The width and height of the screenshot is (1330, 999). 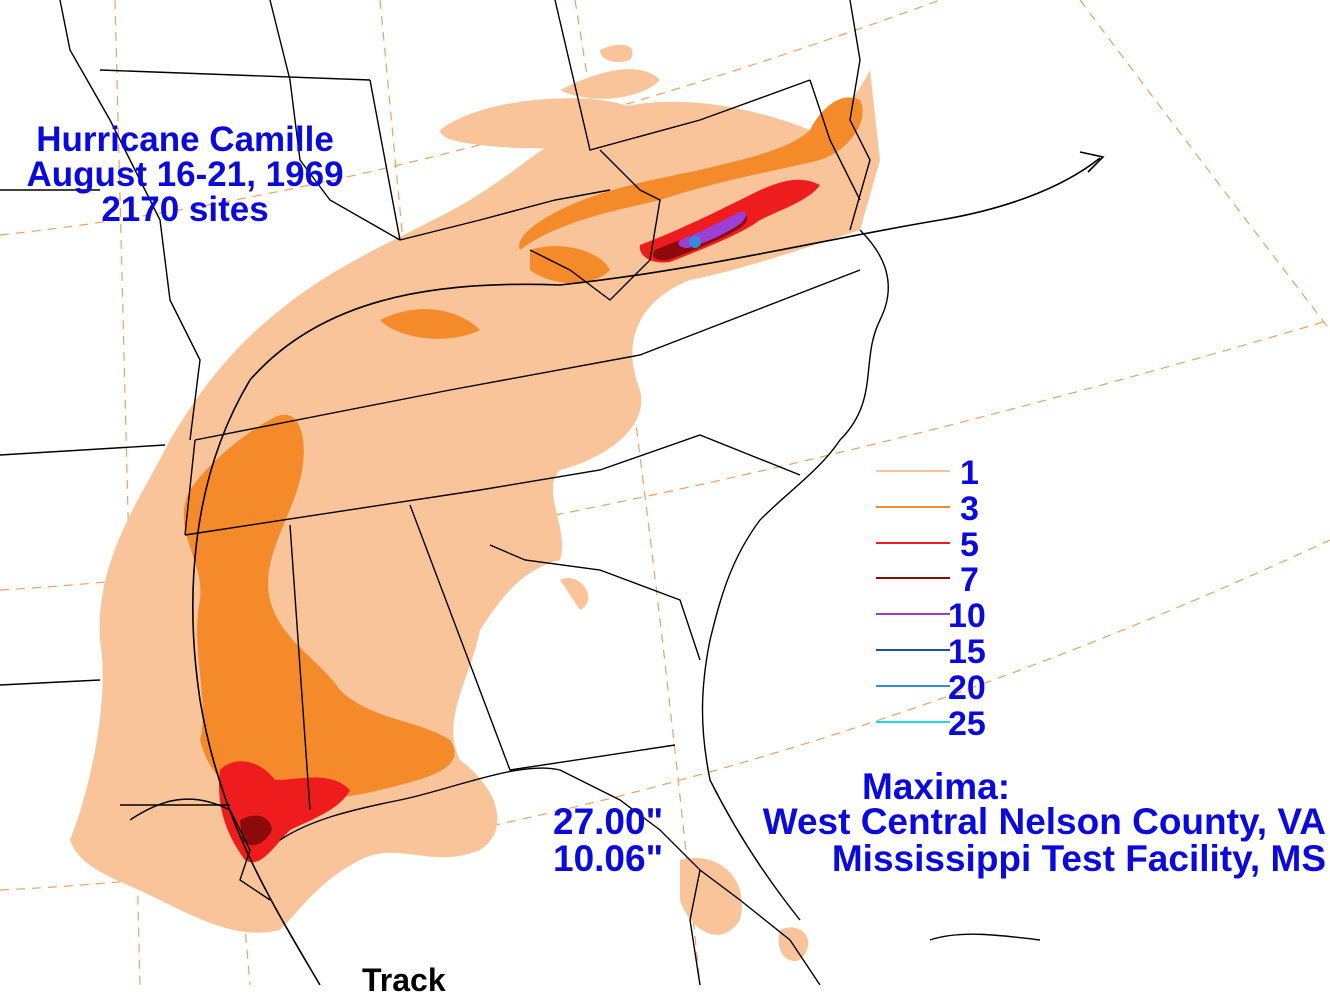 What do you see at coordinates (936, 786) in the screenshot?
I see `maxima-heading: Maxima:` at bounding box center [936, 786].